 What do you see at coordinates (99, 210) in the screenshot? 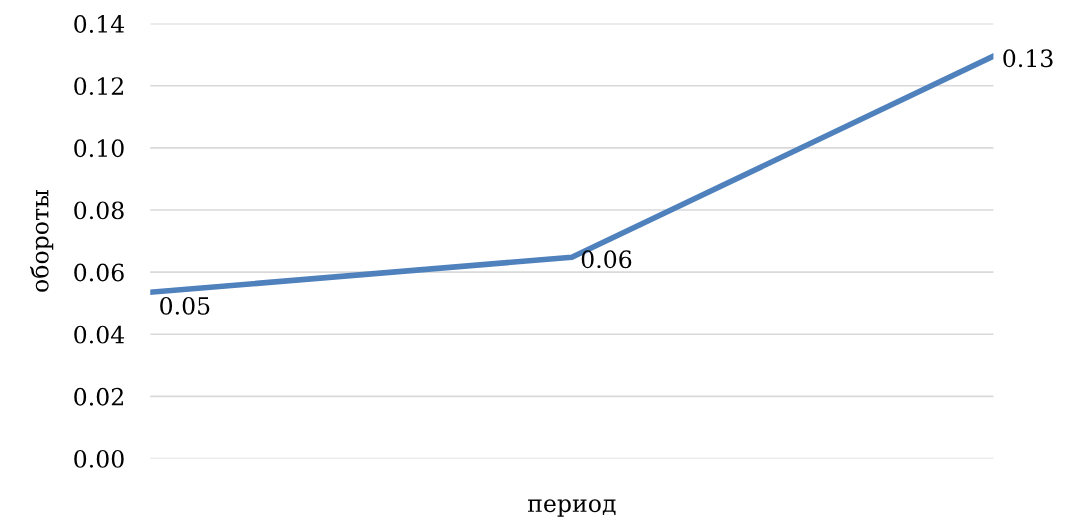
I see `y-tick-label: 0.08` at bounding box center [99, 210].